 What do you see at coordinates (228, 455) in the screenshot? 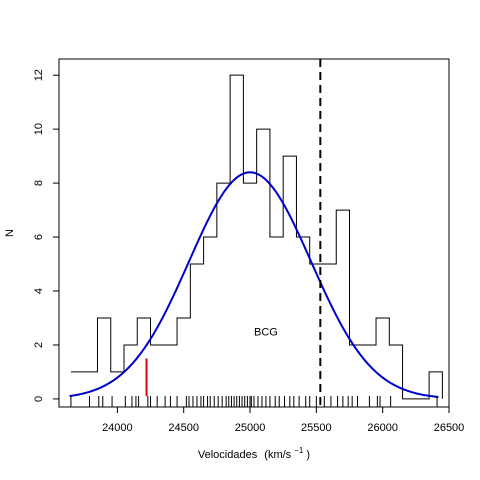
I see `x-axis-label-name: Velocidades` at bounding box center [228, 455].